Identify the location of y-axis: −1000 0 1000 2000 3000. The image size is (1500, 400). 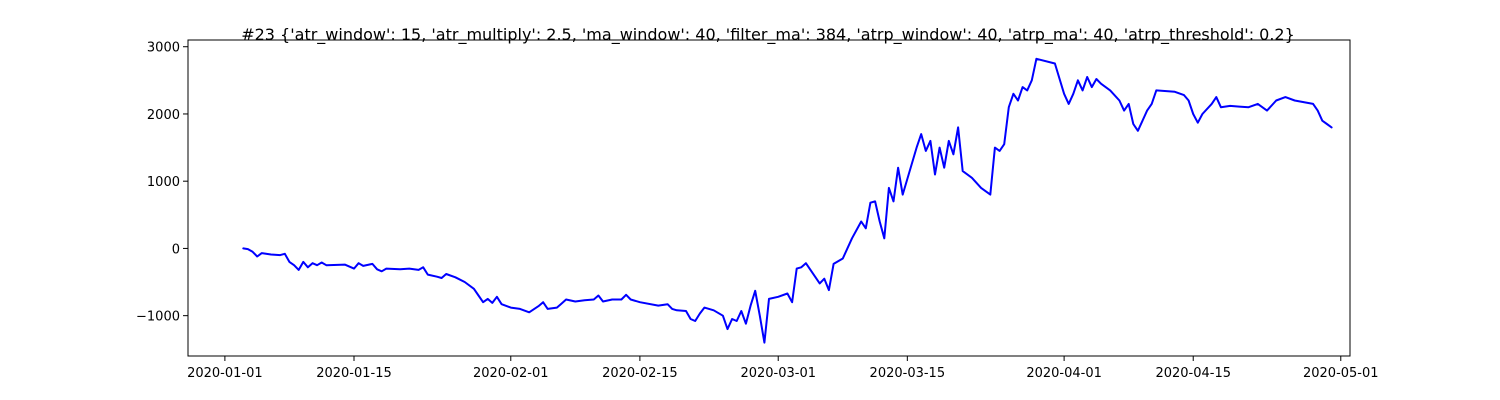
(162, 183).